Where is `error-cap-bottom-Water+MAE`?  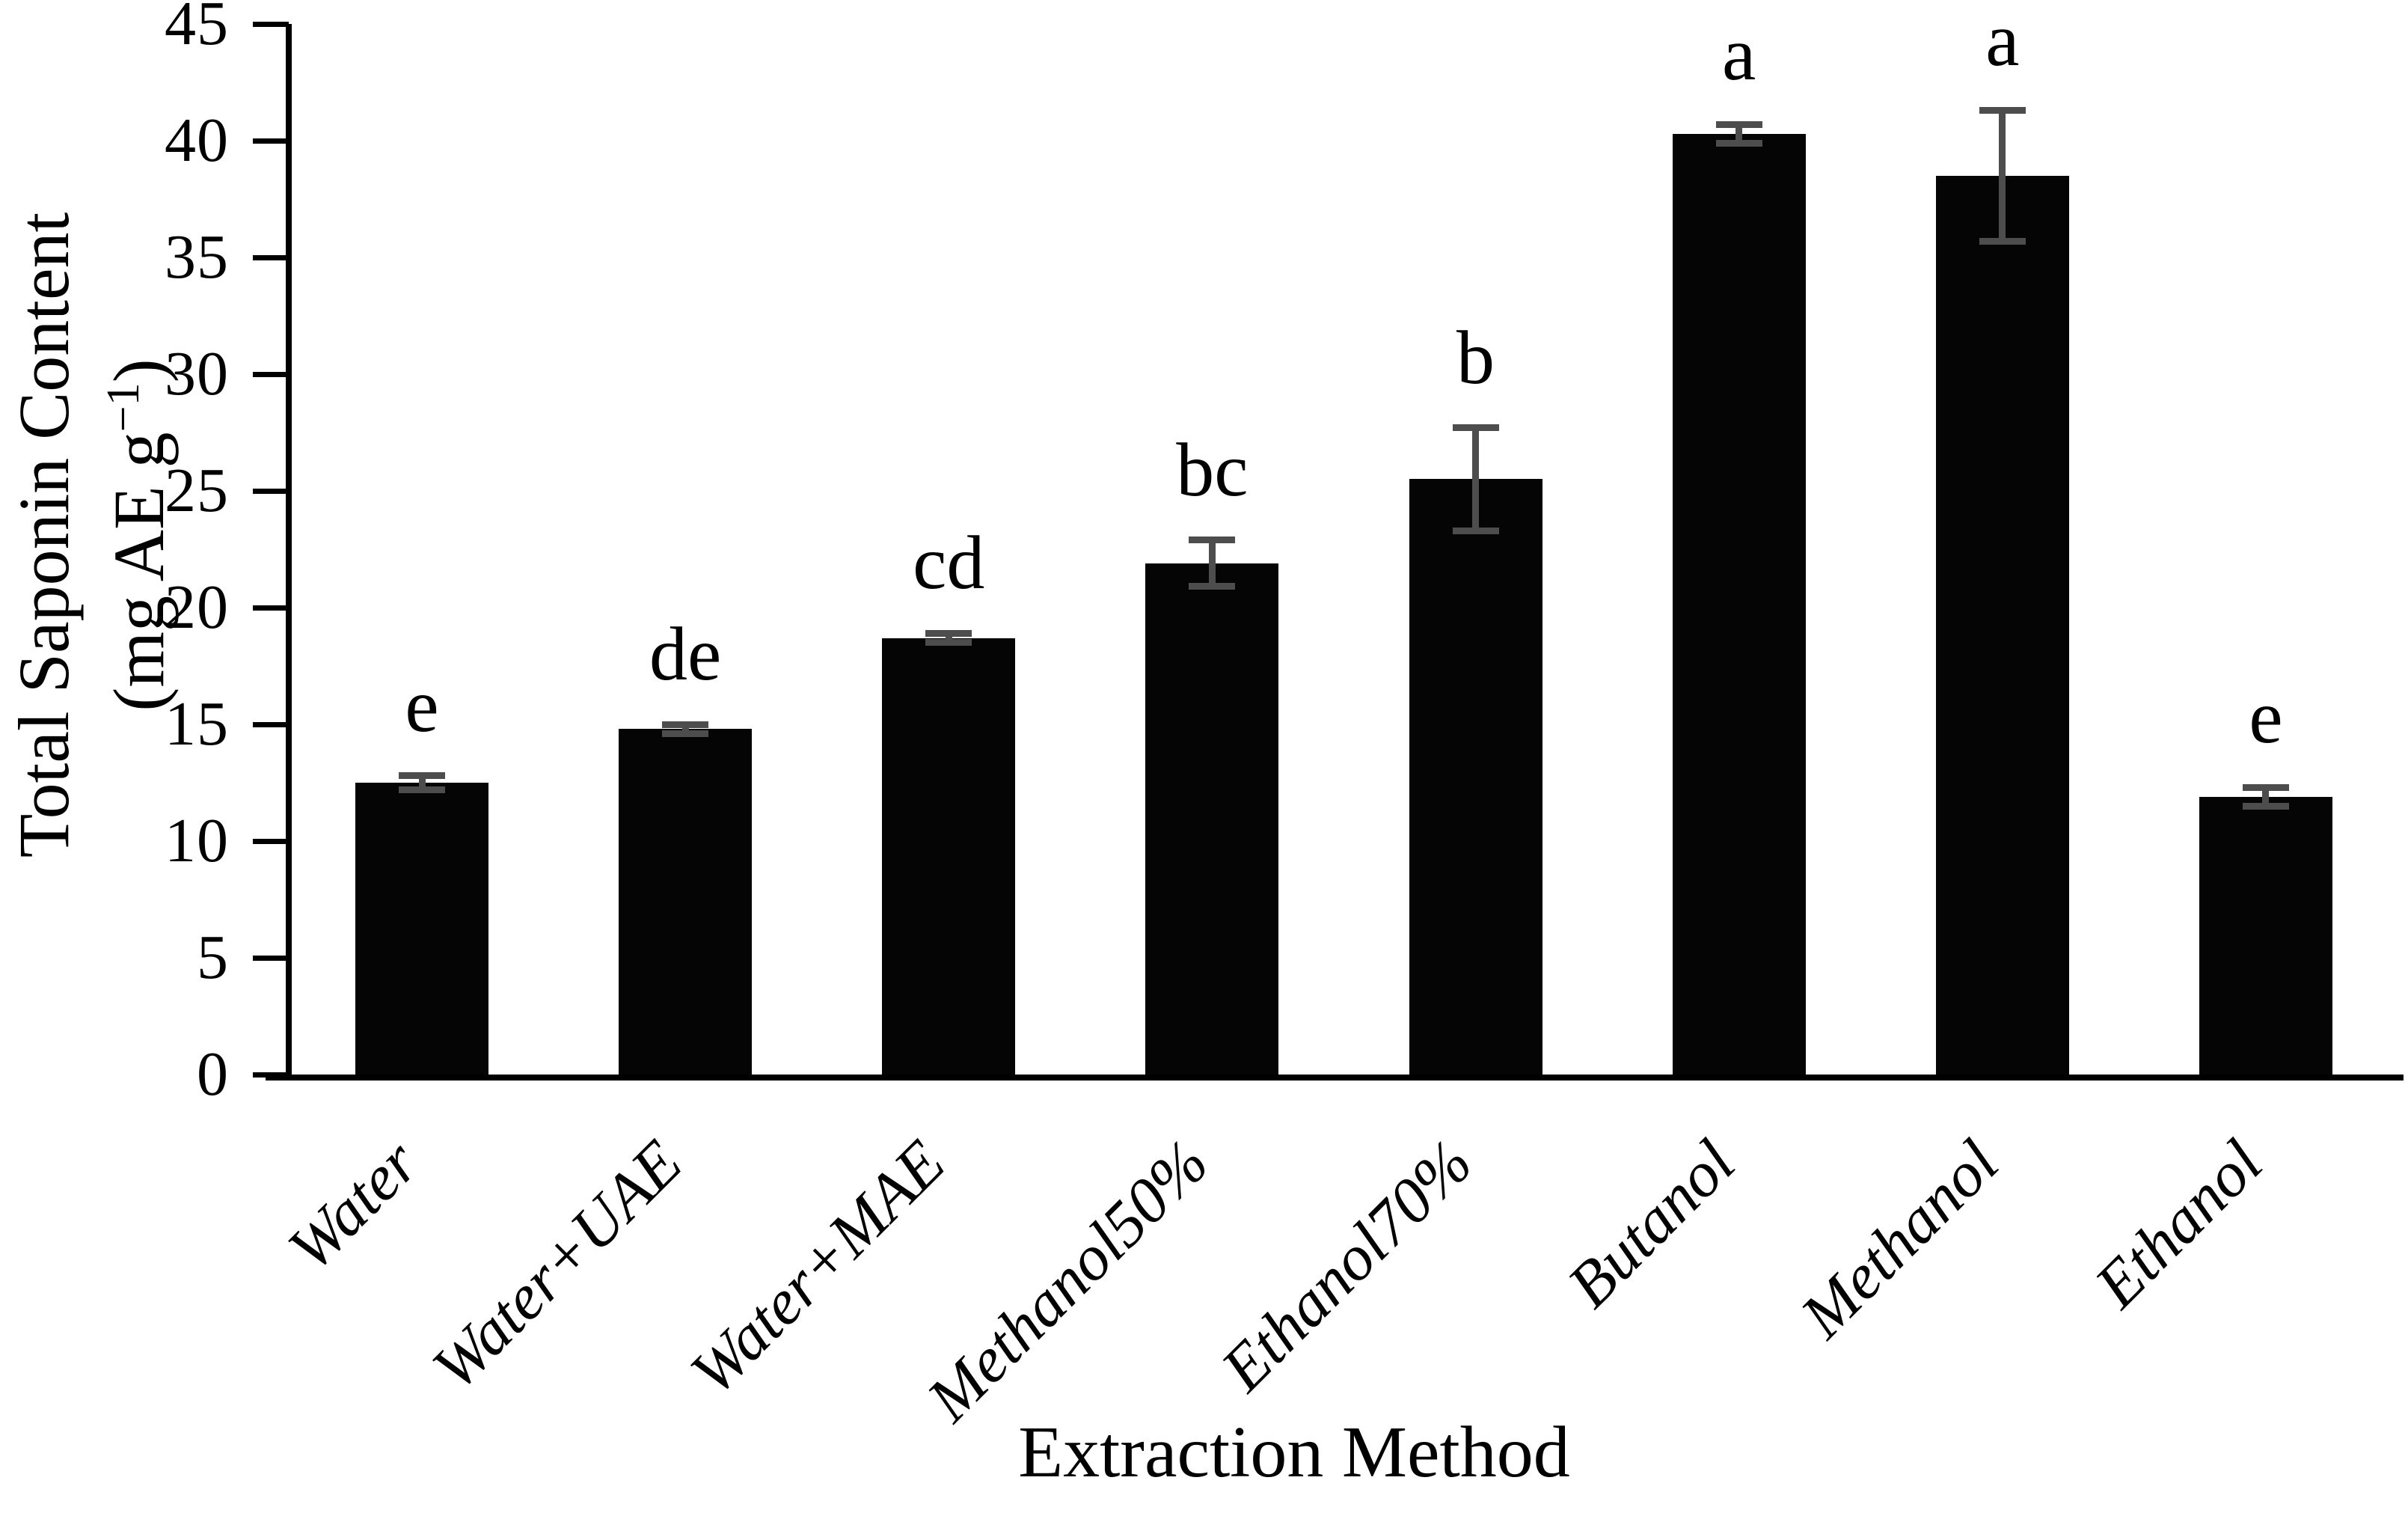
error-cap-bottom-Water+MAE is located at coordinates (949, 643).